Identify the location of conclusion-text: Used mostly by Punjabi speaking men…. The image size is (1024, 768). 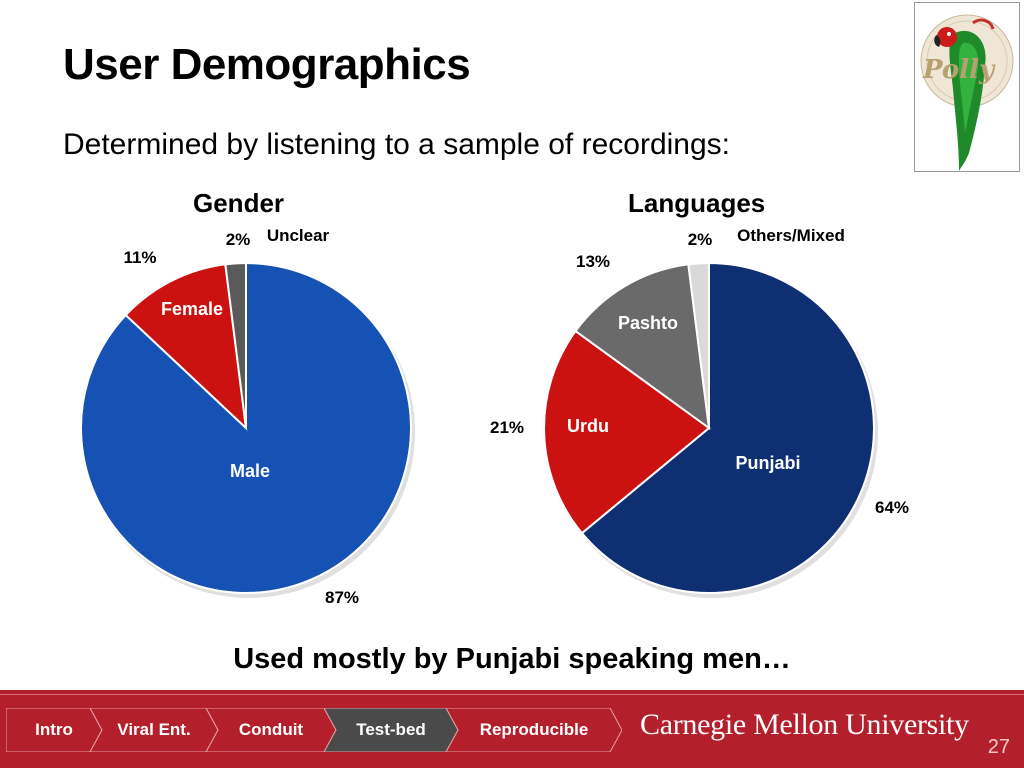
(512, 659).